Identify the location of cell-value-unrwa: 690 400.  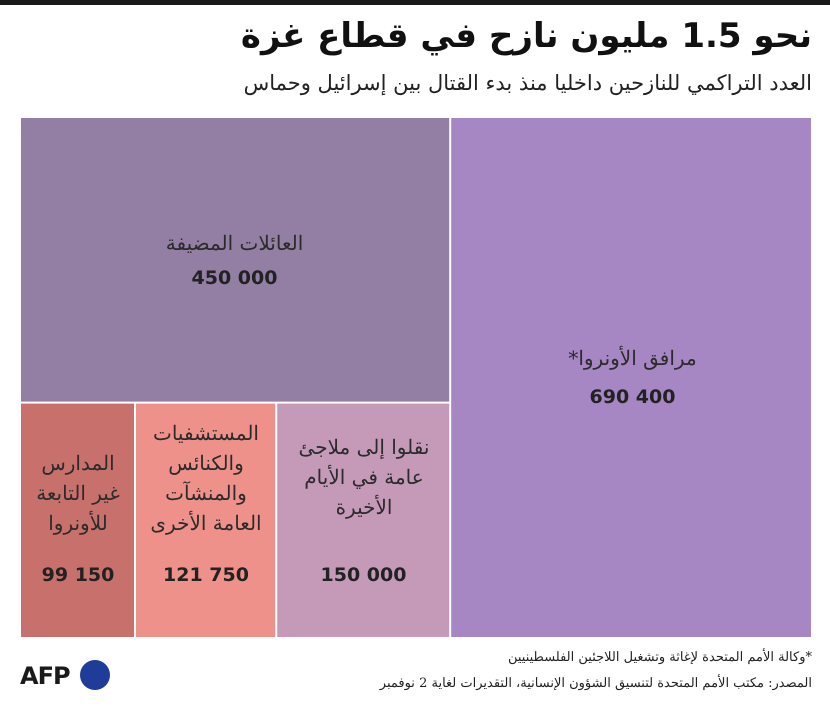
(632, 397).